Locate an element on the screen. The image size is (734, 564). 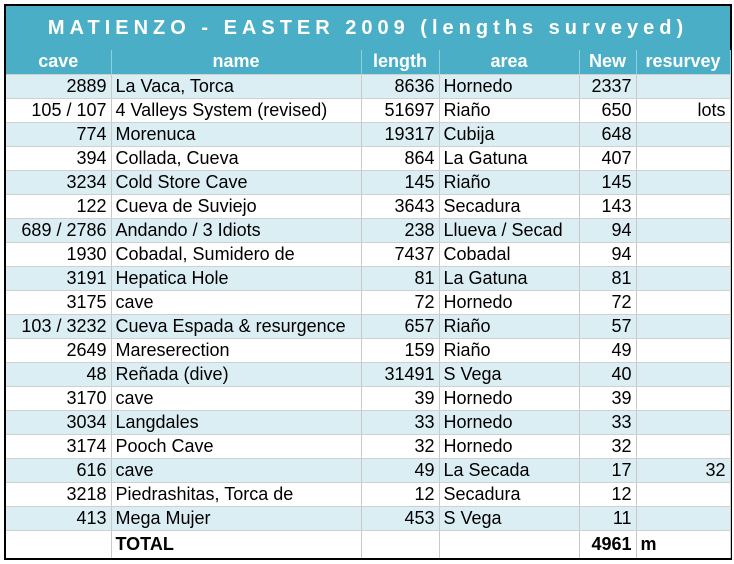
cell-area: S Vega is located at coordinates (509, 518).